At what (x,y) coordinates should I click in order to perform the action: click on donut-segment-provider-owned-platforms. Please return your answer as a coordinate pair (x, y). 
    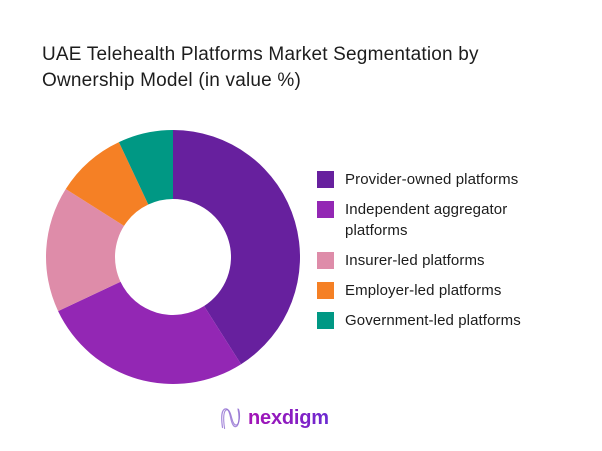
    Looking at the image, I should click on (236, 247).